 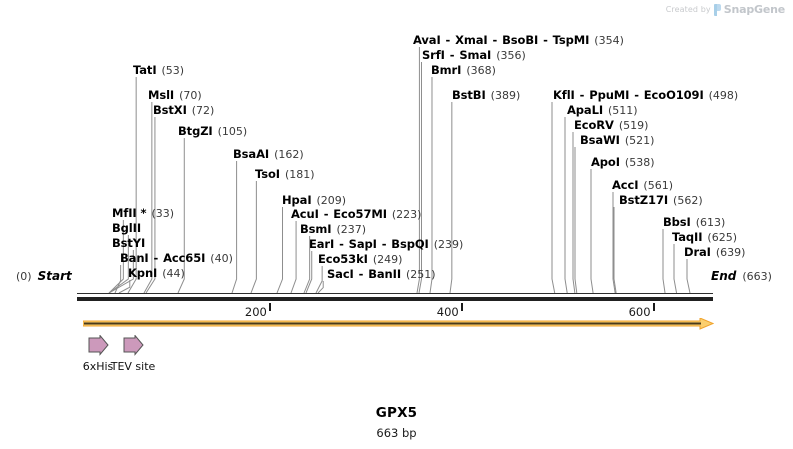 I want to click on enzyme-label: BstYI, so click(x=128, y=243).